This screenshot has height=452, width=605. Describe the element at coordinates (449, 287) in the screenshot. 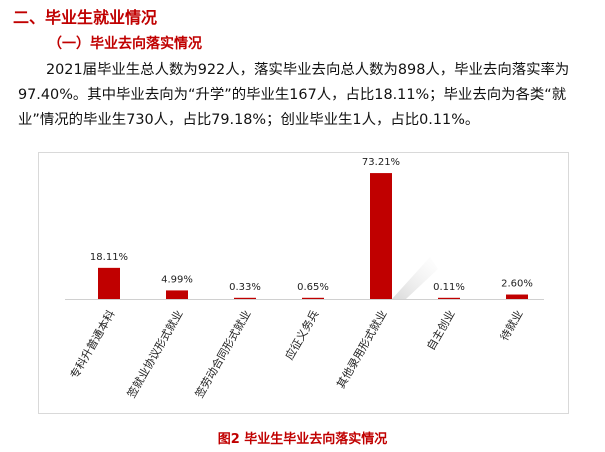

I see `data-label-6: 0.11%` at that location.